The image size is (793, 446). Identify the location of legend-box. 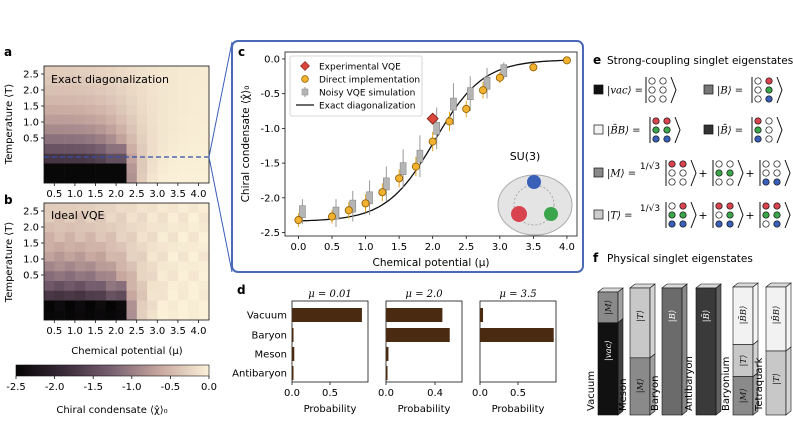
(356, 86).